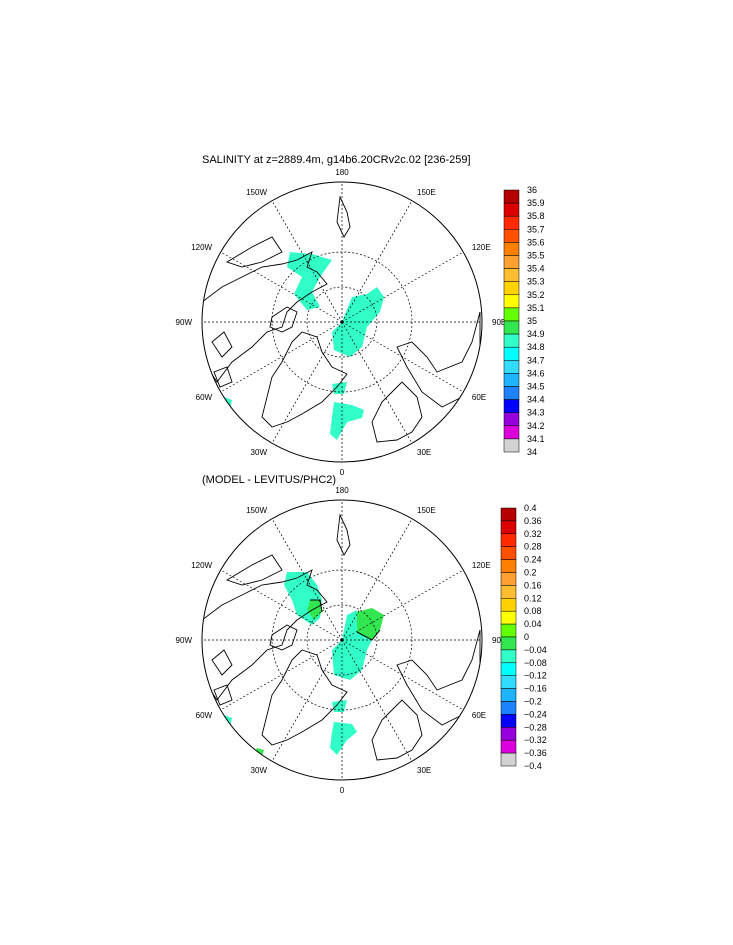  What do you see at coordinates (533, 547) in the screenshot?
I see `colorbar-tick-label: 0.28` at bounding box center [533, 547].